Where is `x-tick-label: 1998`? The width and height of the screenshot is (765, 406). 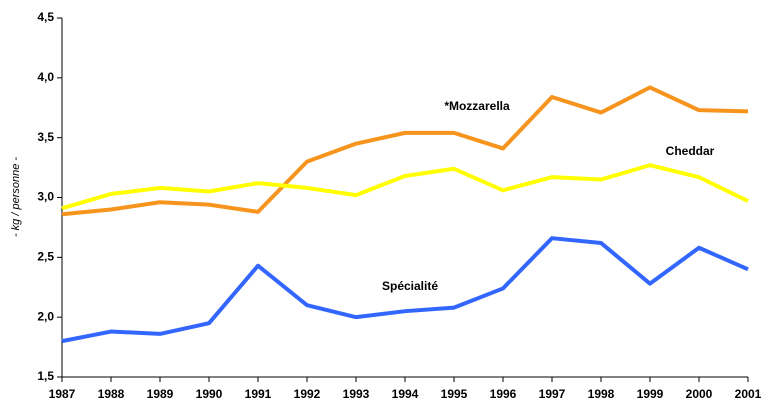 x-tick-label: 1998 is located at coordinates (601, 394).